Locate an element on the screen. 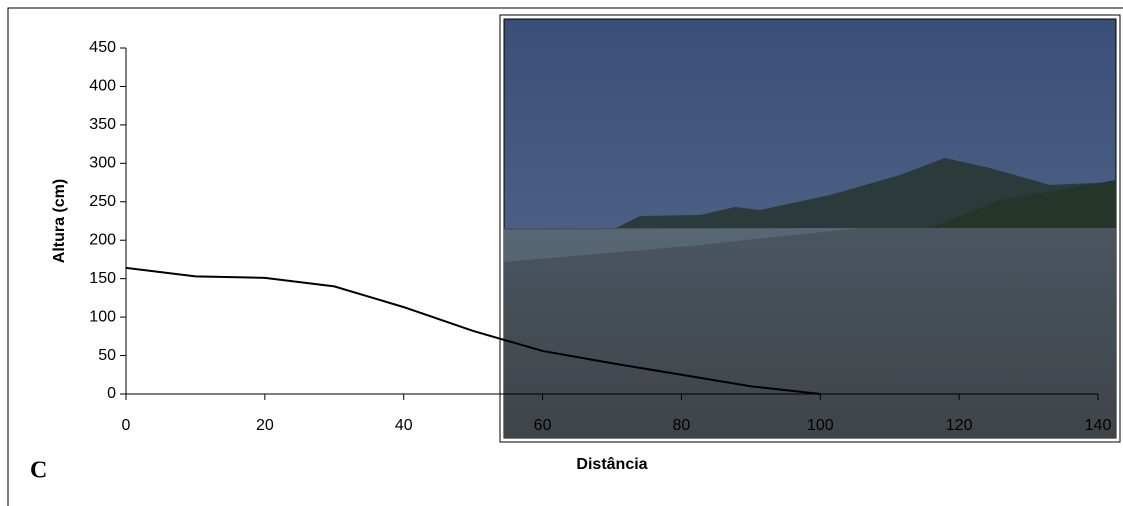  y-tick-label: 150 is located at coordinates (102, 278).